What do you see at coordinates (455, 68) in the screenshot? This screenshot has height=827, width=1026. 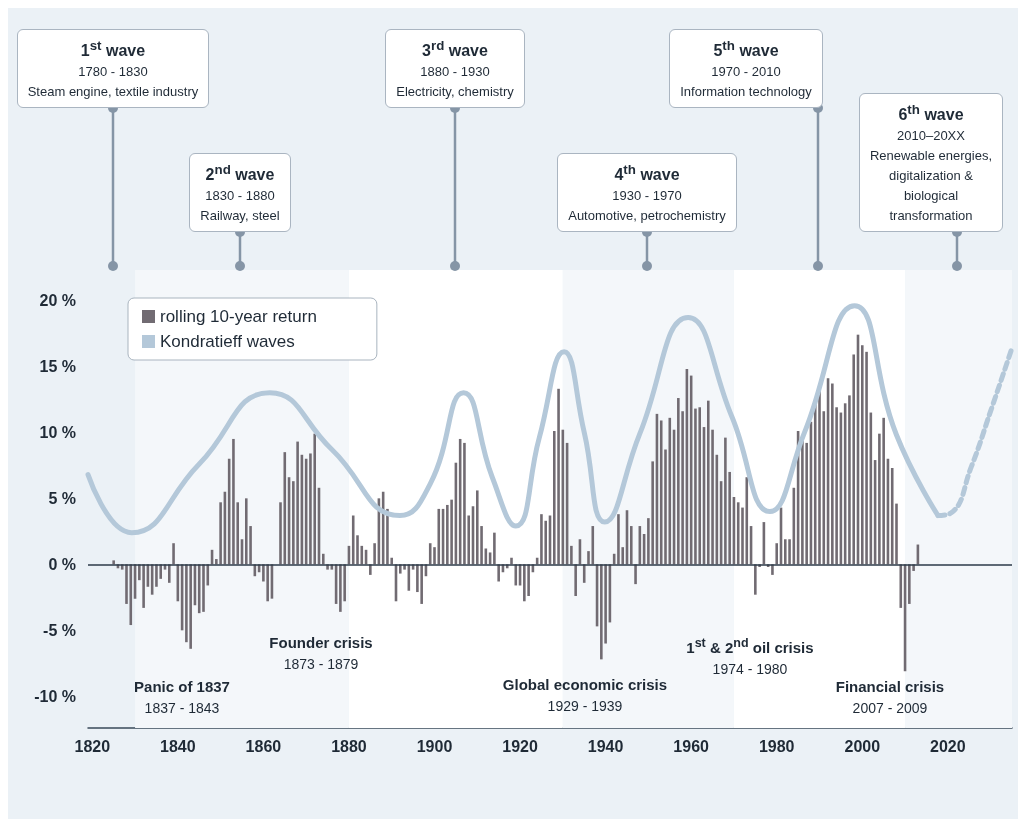 I see `text: 3$^{rd}$ wave 1880 - 1930 Electricity, chemistry` at bounding box center [455, 68].